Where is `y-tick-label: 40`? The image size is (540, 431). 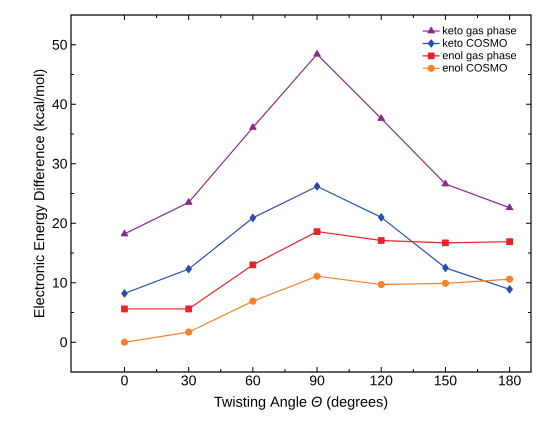
y-tick-label: 40 is located at coordinates (59, 104).